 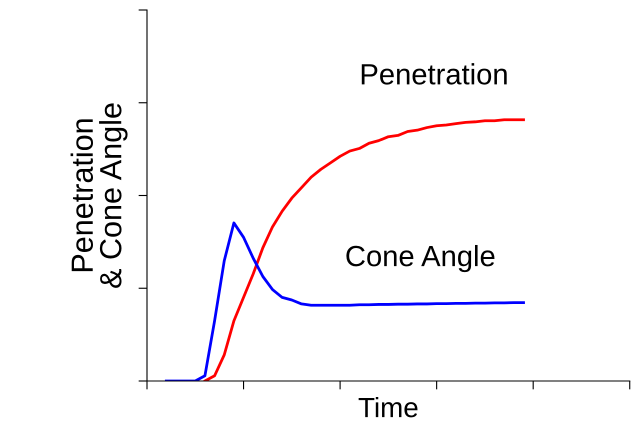 What do you see at coordinates (420, 258) in the screenshot?
I see `series-label: Cone Angle` at bounding box center [420, 258].